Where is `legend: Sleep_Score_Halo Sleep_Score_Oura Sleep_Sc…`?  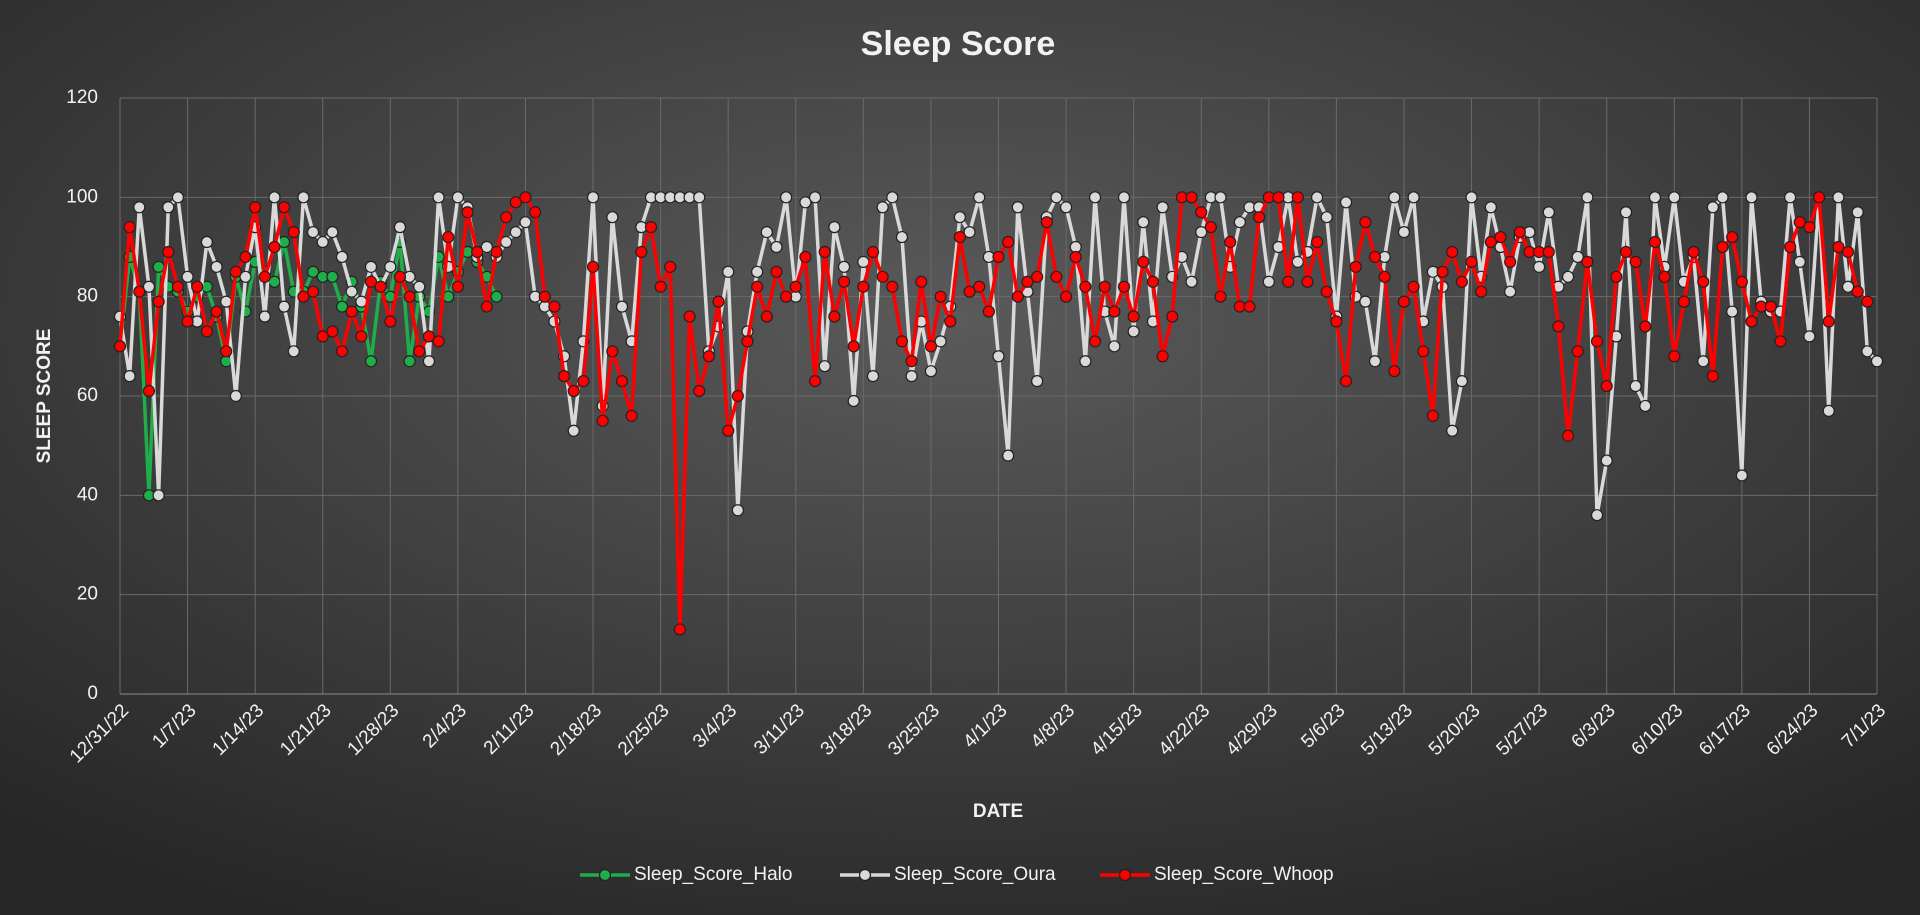
legend: Sleep_Score_Halo Sleep_Score_Oura Sleep_Sc… is located at coordinates (957, 874).